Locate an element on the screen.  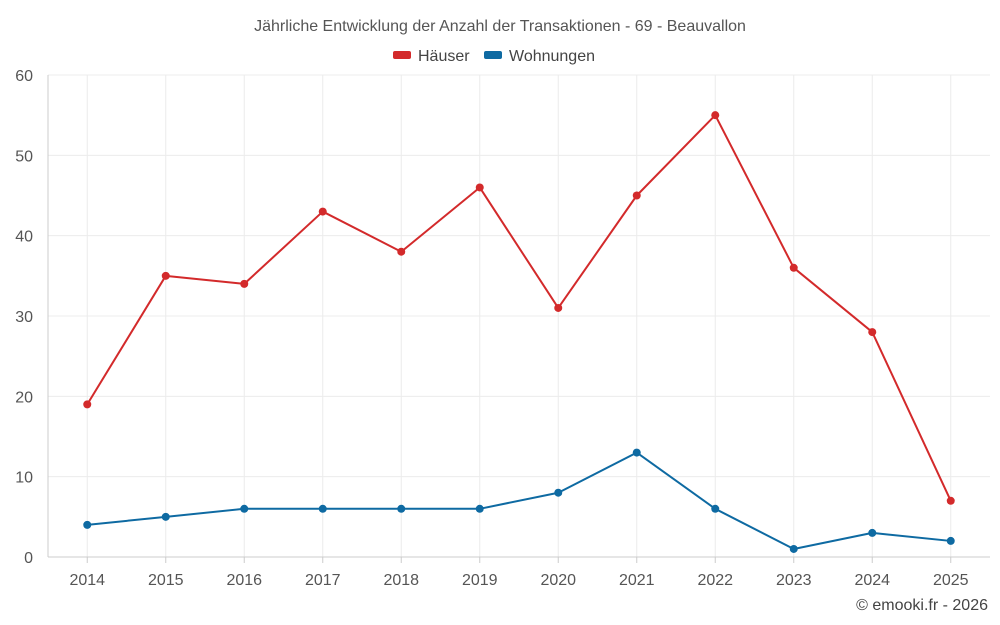
y-tick-label-20: 20 is located at coordinates (24, 397).